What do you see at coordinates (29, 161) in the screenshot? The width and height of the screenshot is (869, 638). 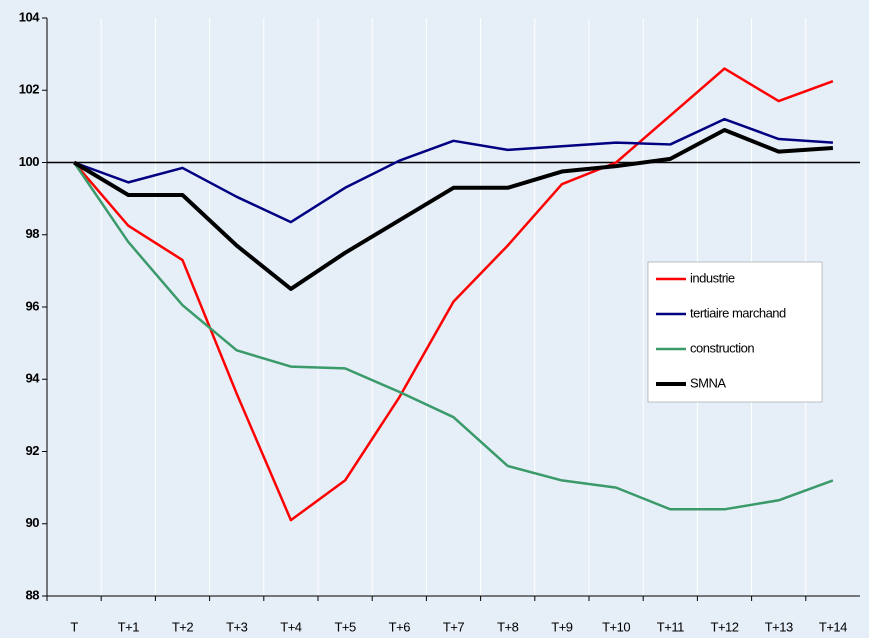 I see `y-tick-label: 100` at bounding box center [29, 161].